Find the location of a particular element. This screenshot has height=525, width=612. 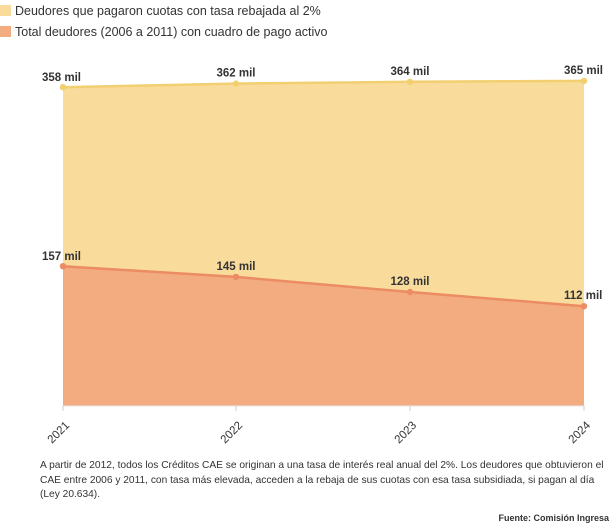

legend-swatch-total is located at coordinates (5, 31).